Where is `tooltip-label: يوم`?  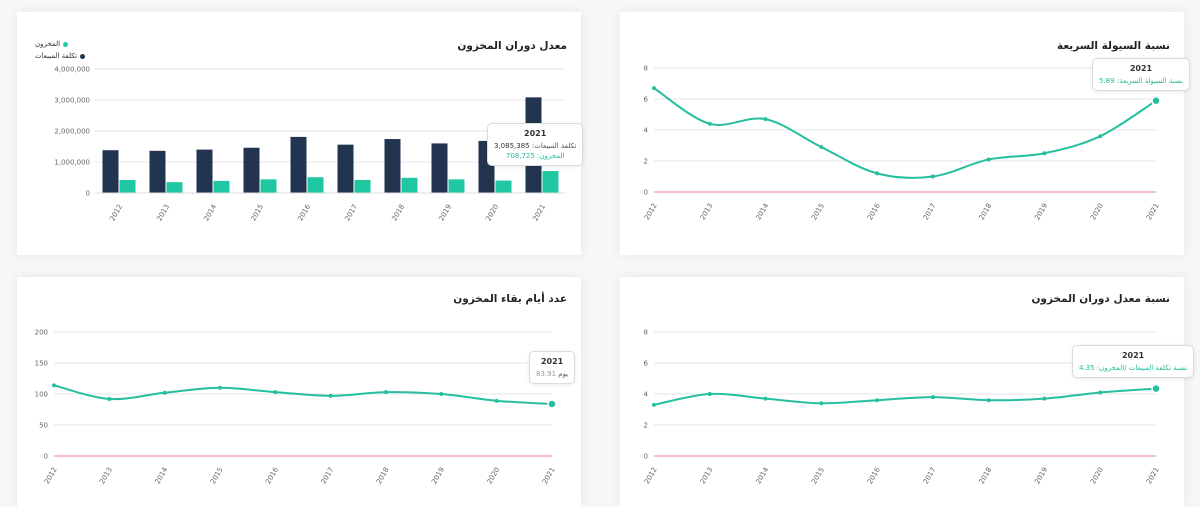
tooltip-label: يوم is located at coordinates (563, 374).